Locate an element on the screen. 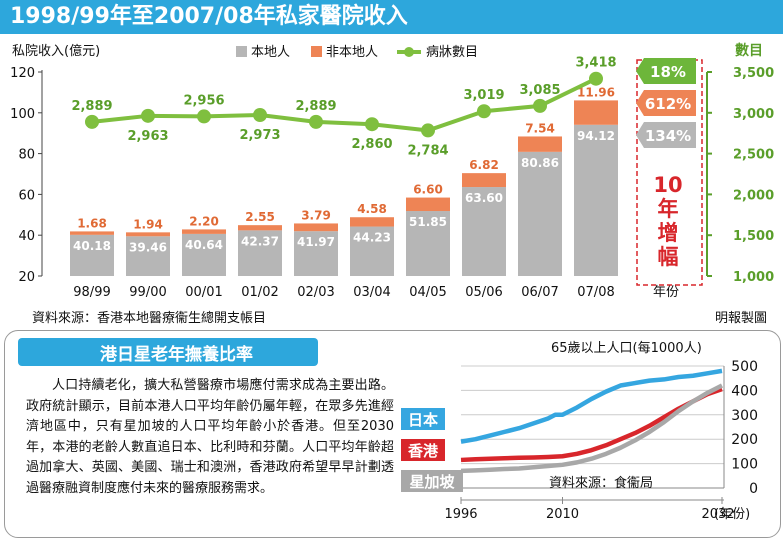 This screenshot has width=783, height=540. x-tick-label: 06/07 is located at coordinates (539, 292).